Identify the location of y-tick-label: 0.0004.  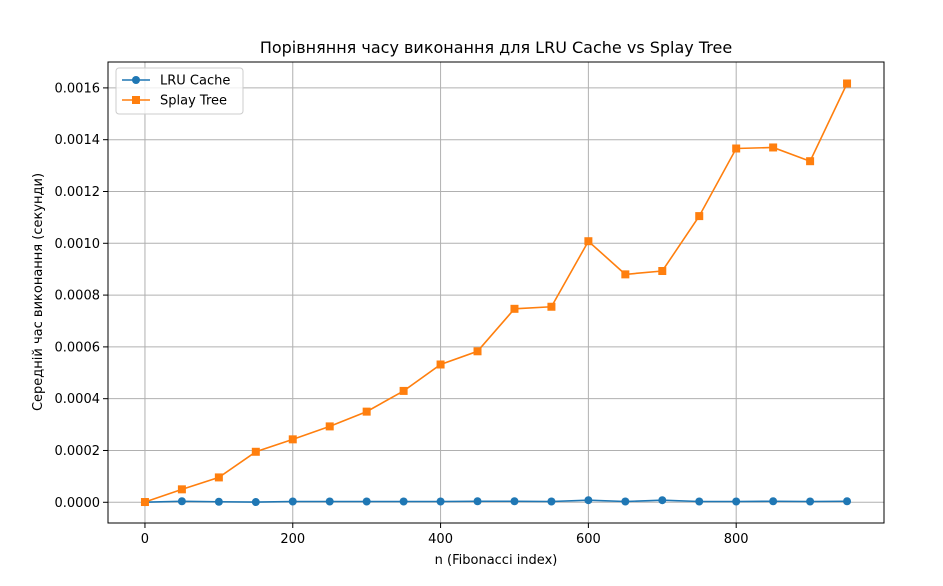
(78, 399).